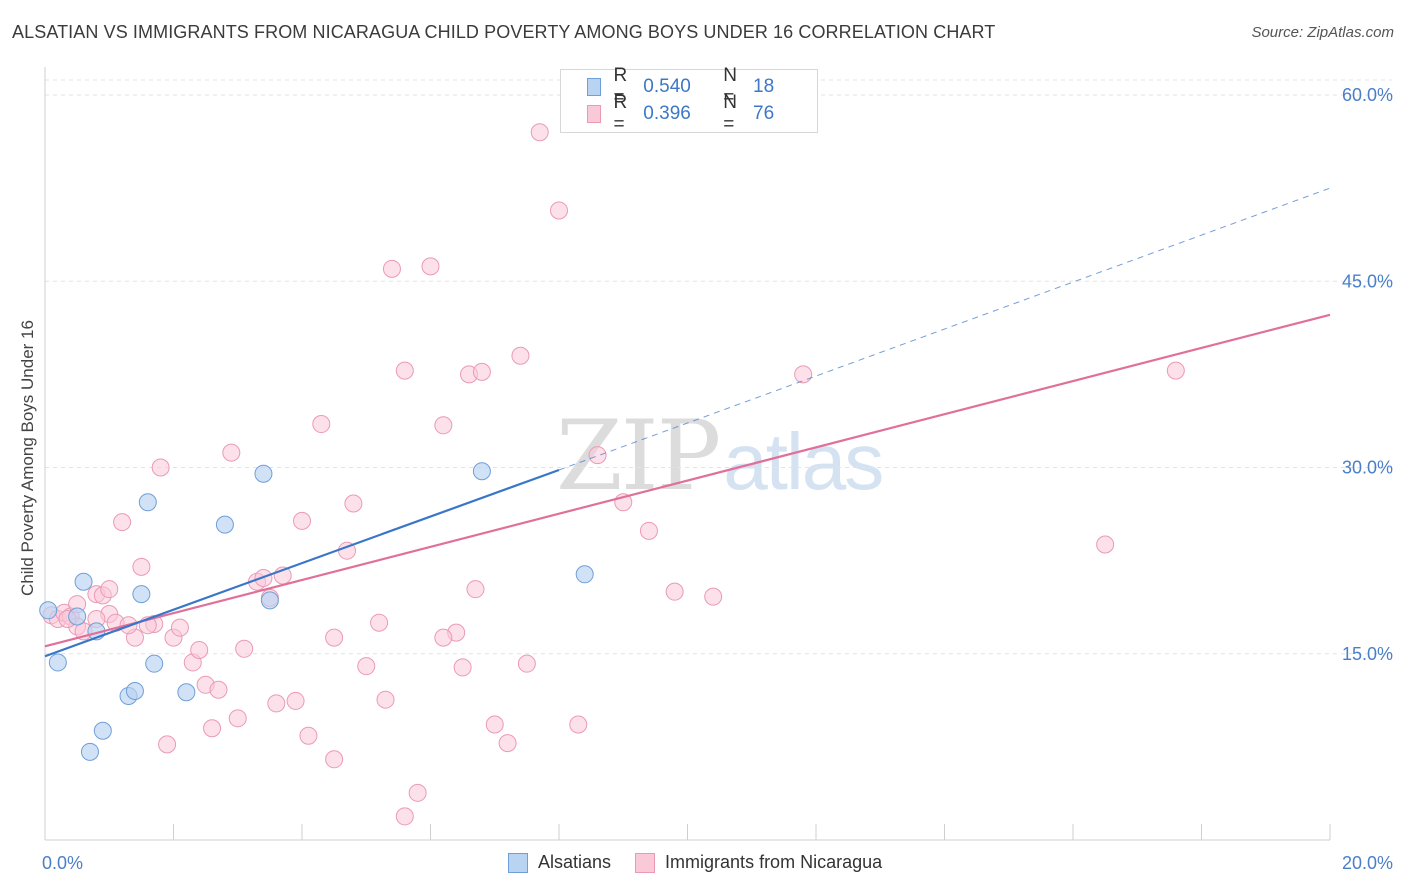 This screenshot has width=1406, height=892. I want to click on x-tick-label: 0.0%, so click(62, 863).